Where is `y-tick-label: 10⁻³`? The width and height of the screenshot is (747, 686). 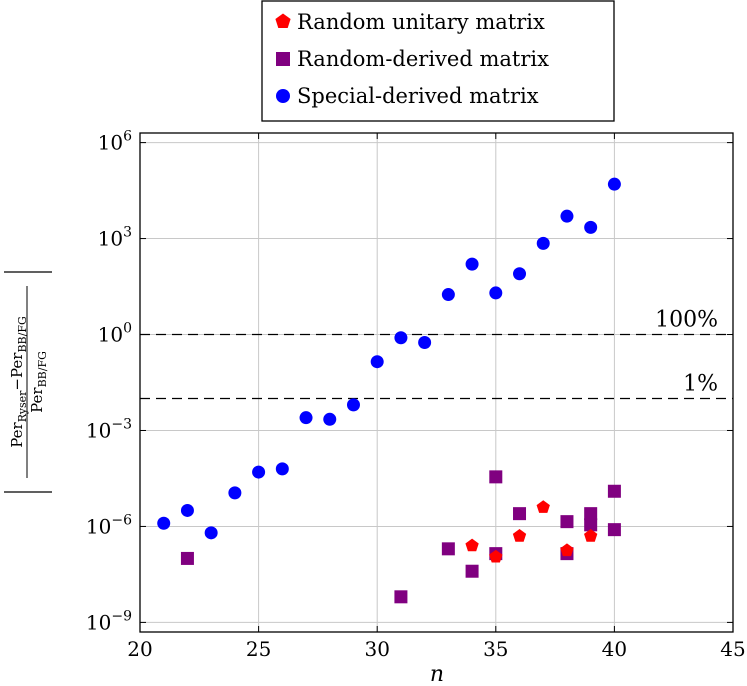 y-tick-label: 10⁻³ is located at coordinates (109, 429).